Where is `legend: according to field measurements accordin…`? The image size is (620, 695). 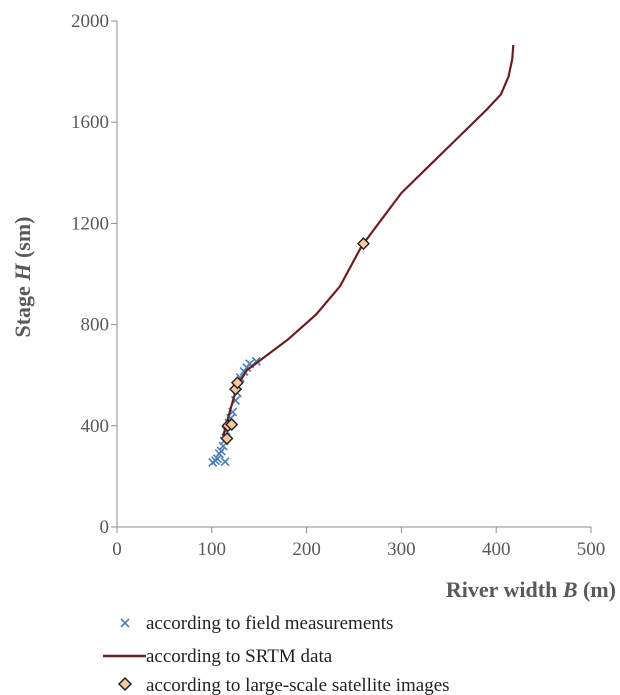
legend: according to field measurements accordin… is located at coordinates (276, 654).